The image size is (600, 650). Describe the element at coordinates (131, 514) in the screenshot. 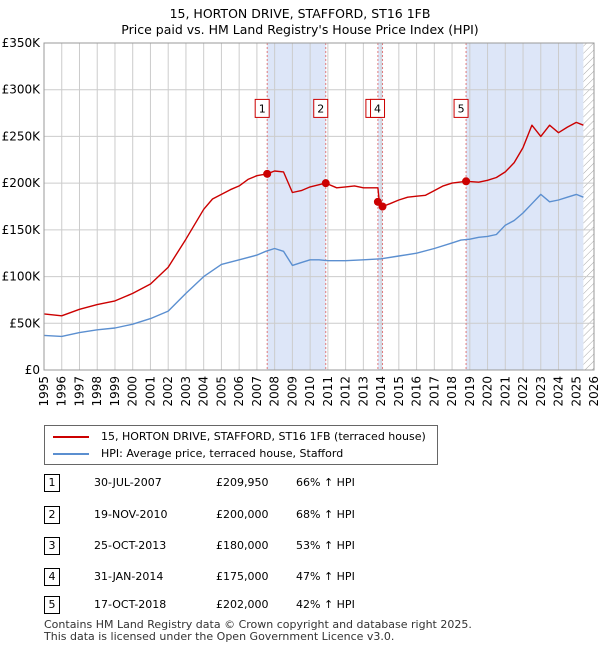

I see `sale-date: 19-NOV-2010` at that location.